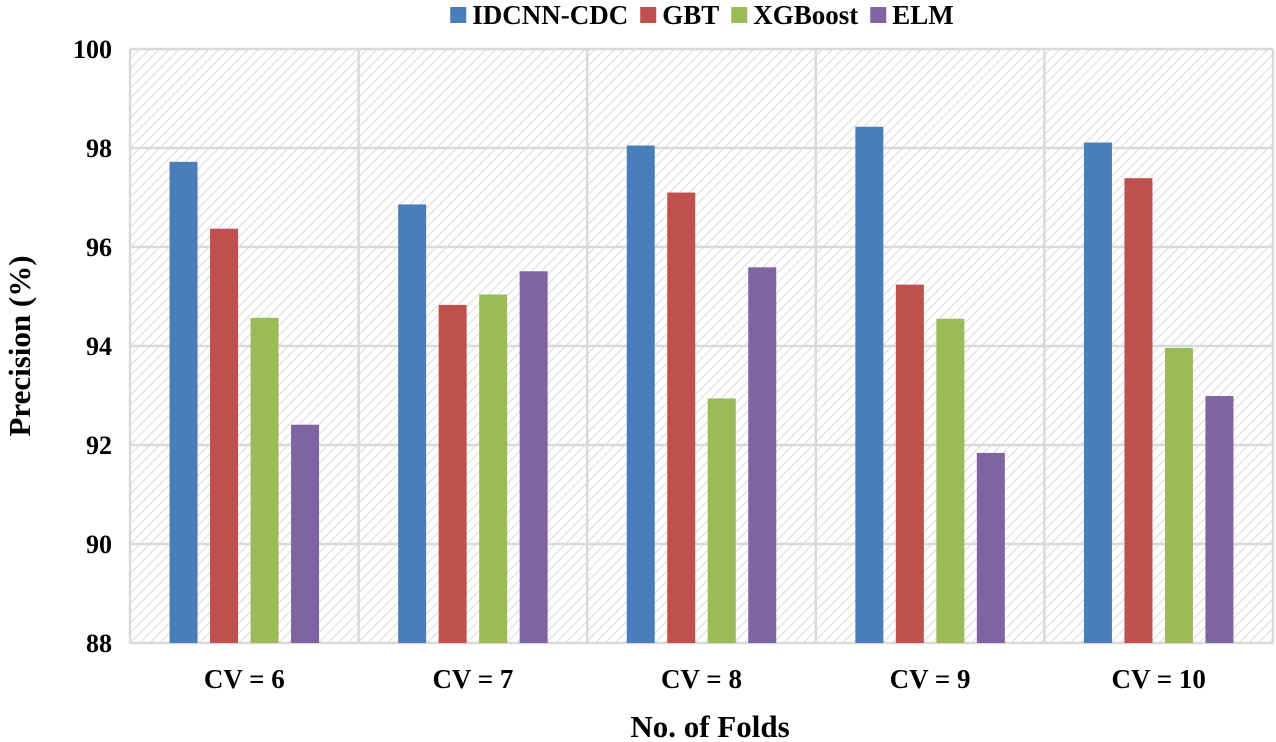 This screenshot has height=742, width=1276. What do you see at coordinates (923, 15) in the screenshot?
I see `legend-label: ELM` at bounding box center [923, 15].